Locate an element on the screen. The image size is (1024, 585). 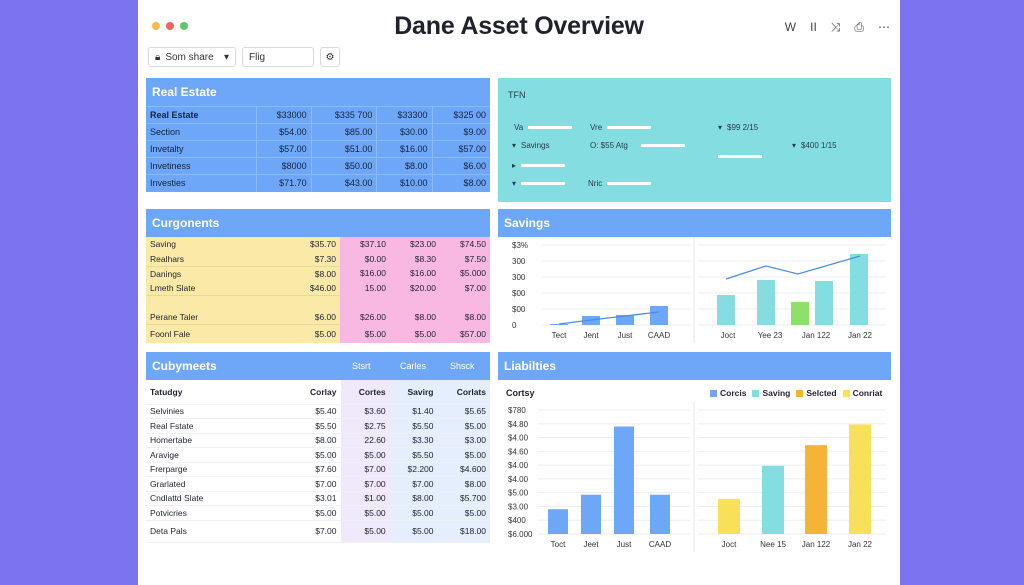
table-row: Frerparge $7.60 $7.00 $2.200 $4.600 is located at coordinates (318, 469).